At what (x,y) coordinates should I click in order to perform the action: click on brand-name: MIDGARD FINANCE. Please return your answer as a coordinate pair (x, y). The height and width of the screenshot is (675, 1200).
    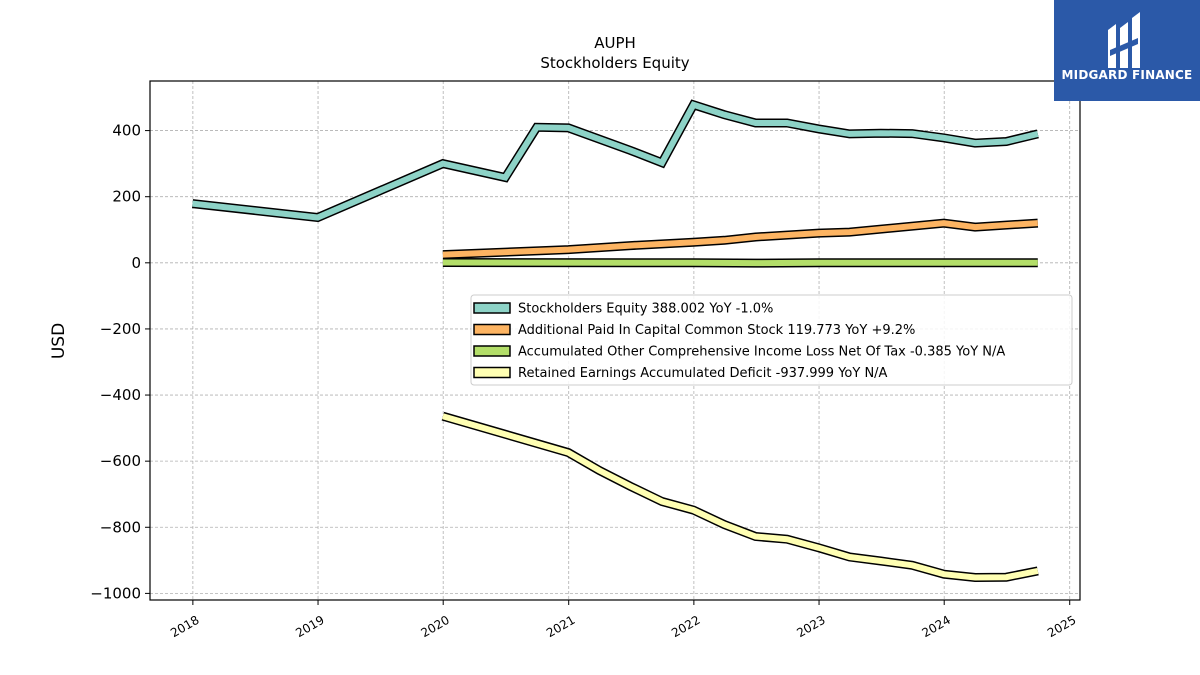
    Looking at the image, I should click on (1127, 75).